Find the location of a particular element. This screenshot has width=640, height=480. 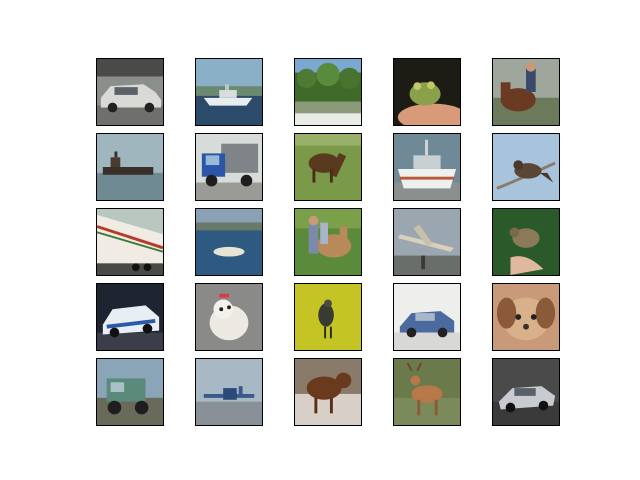

horse-with-people-photo is located at coordinates (328, 242).